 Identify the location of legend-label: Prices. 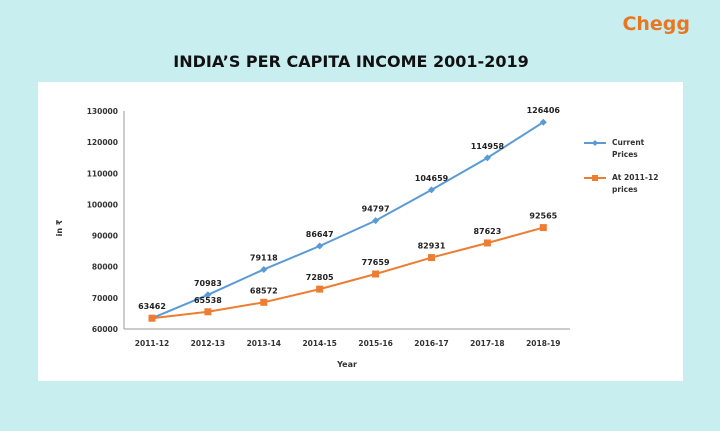
(625, 154).